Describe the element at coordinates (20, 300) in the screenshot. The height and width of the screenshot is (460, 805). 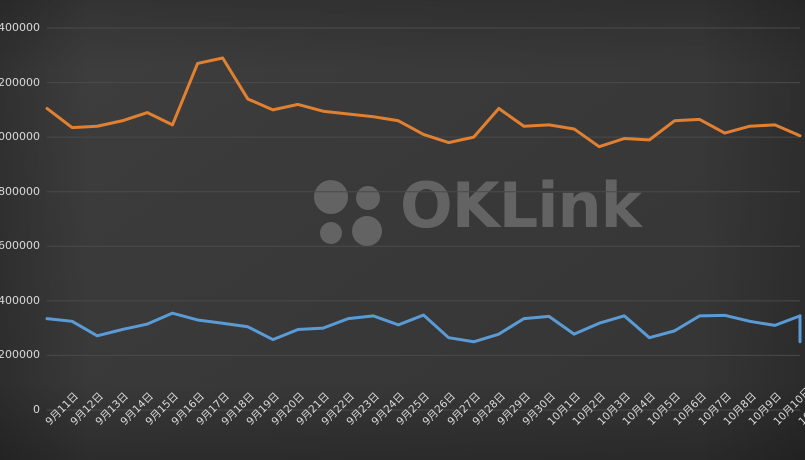
I see `y-axis-tick-label: 400000` at that location.